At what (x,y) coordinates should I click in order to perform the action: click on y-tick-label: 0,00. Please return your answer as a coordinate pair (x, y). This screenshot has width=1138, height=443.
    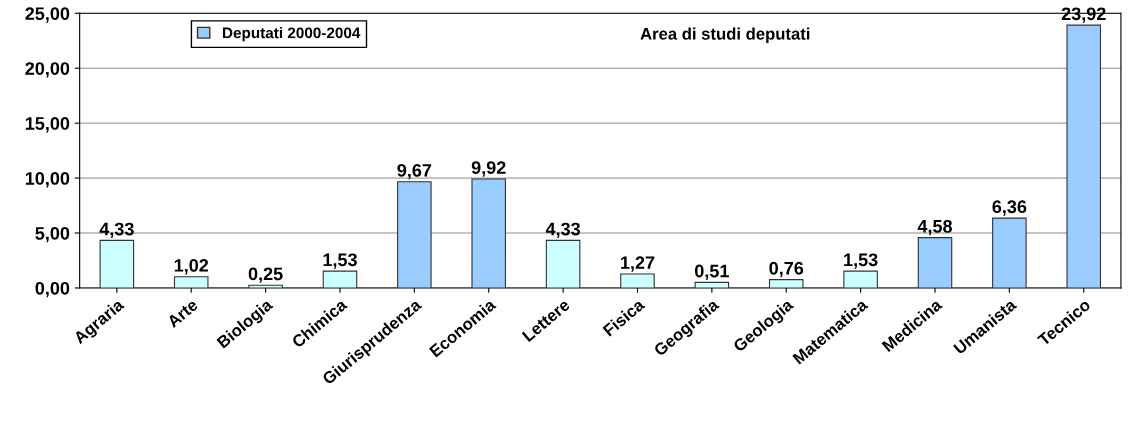
    Looking at the image, I should click on (52, 289).